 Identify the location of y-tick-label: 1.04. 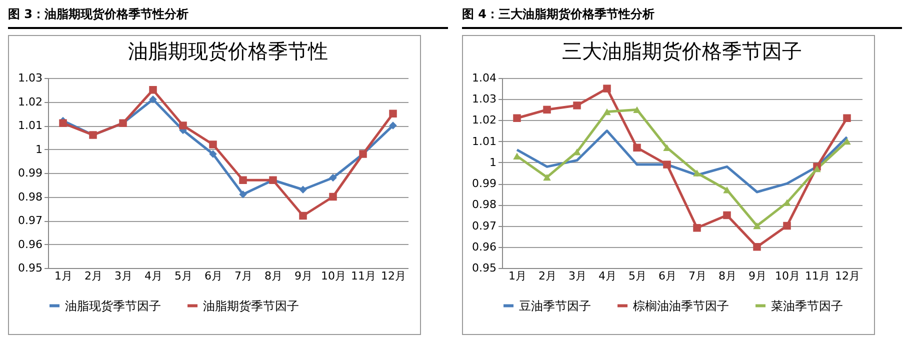
(484, 78).